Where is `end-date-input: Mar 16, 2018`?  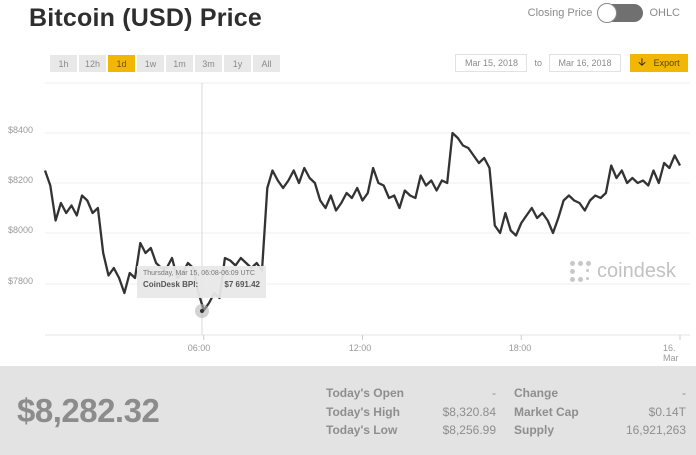 end-date-input: Mar 16, 2018 is located at coordinates (585, 63).